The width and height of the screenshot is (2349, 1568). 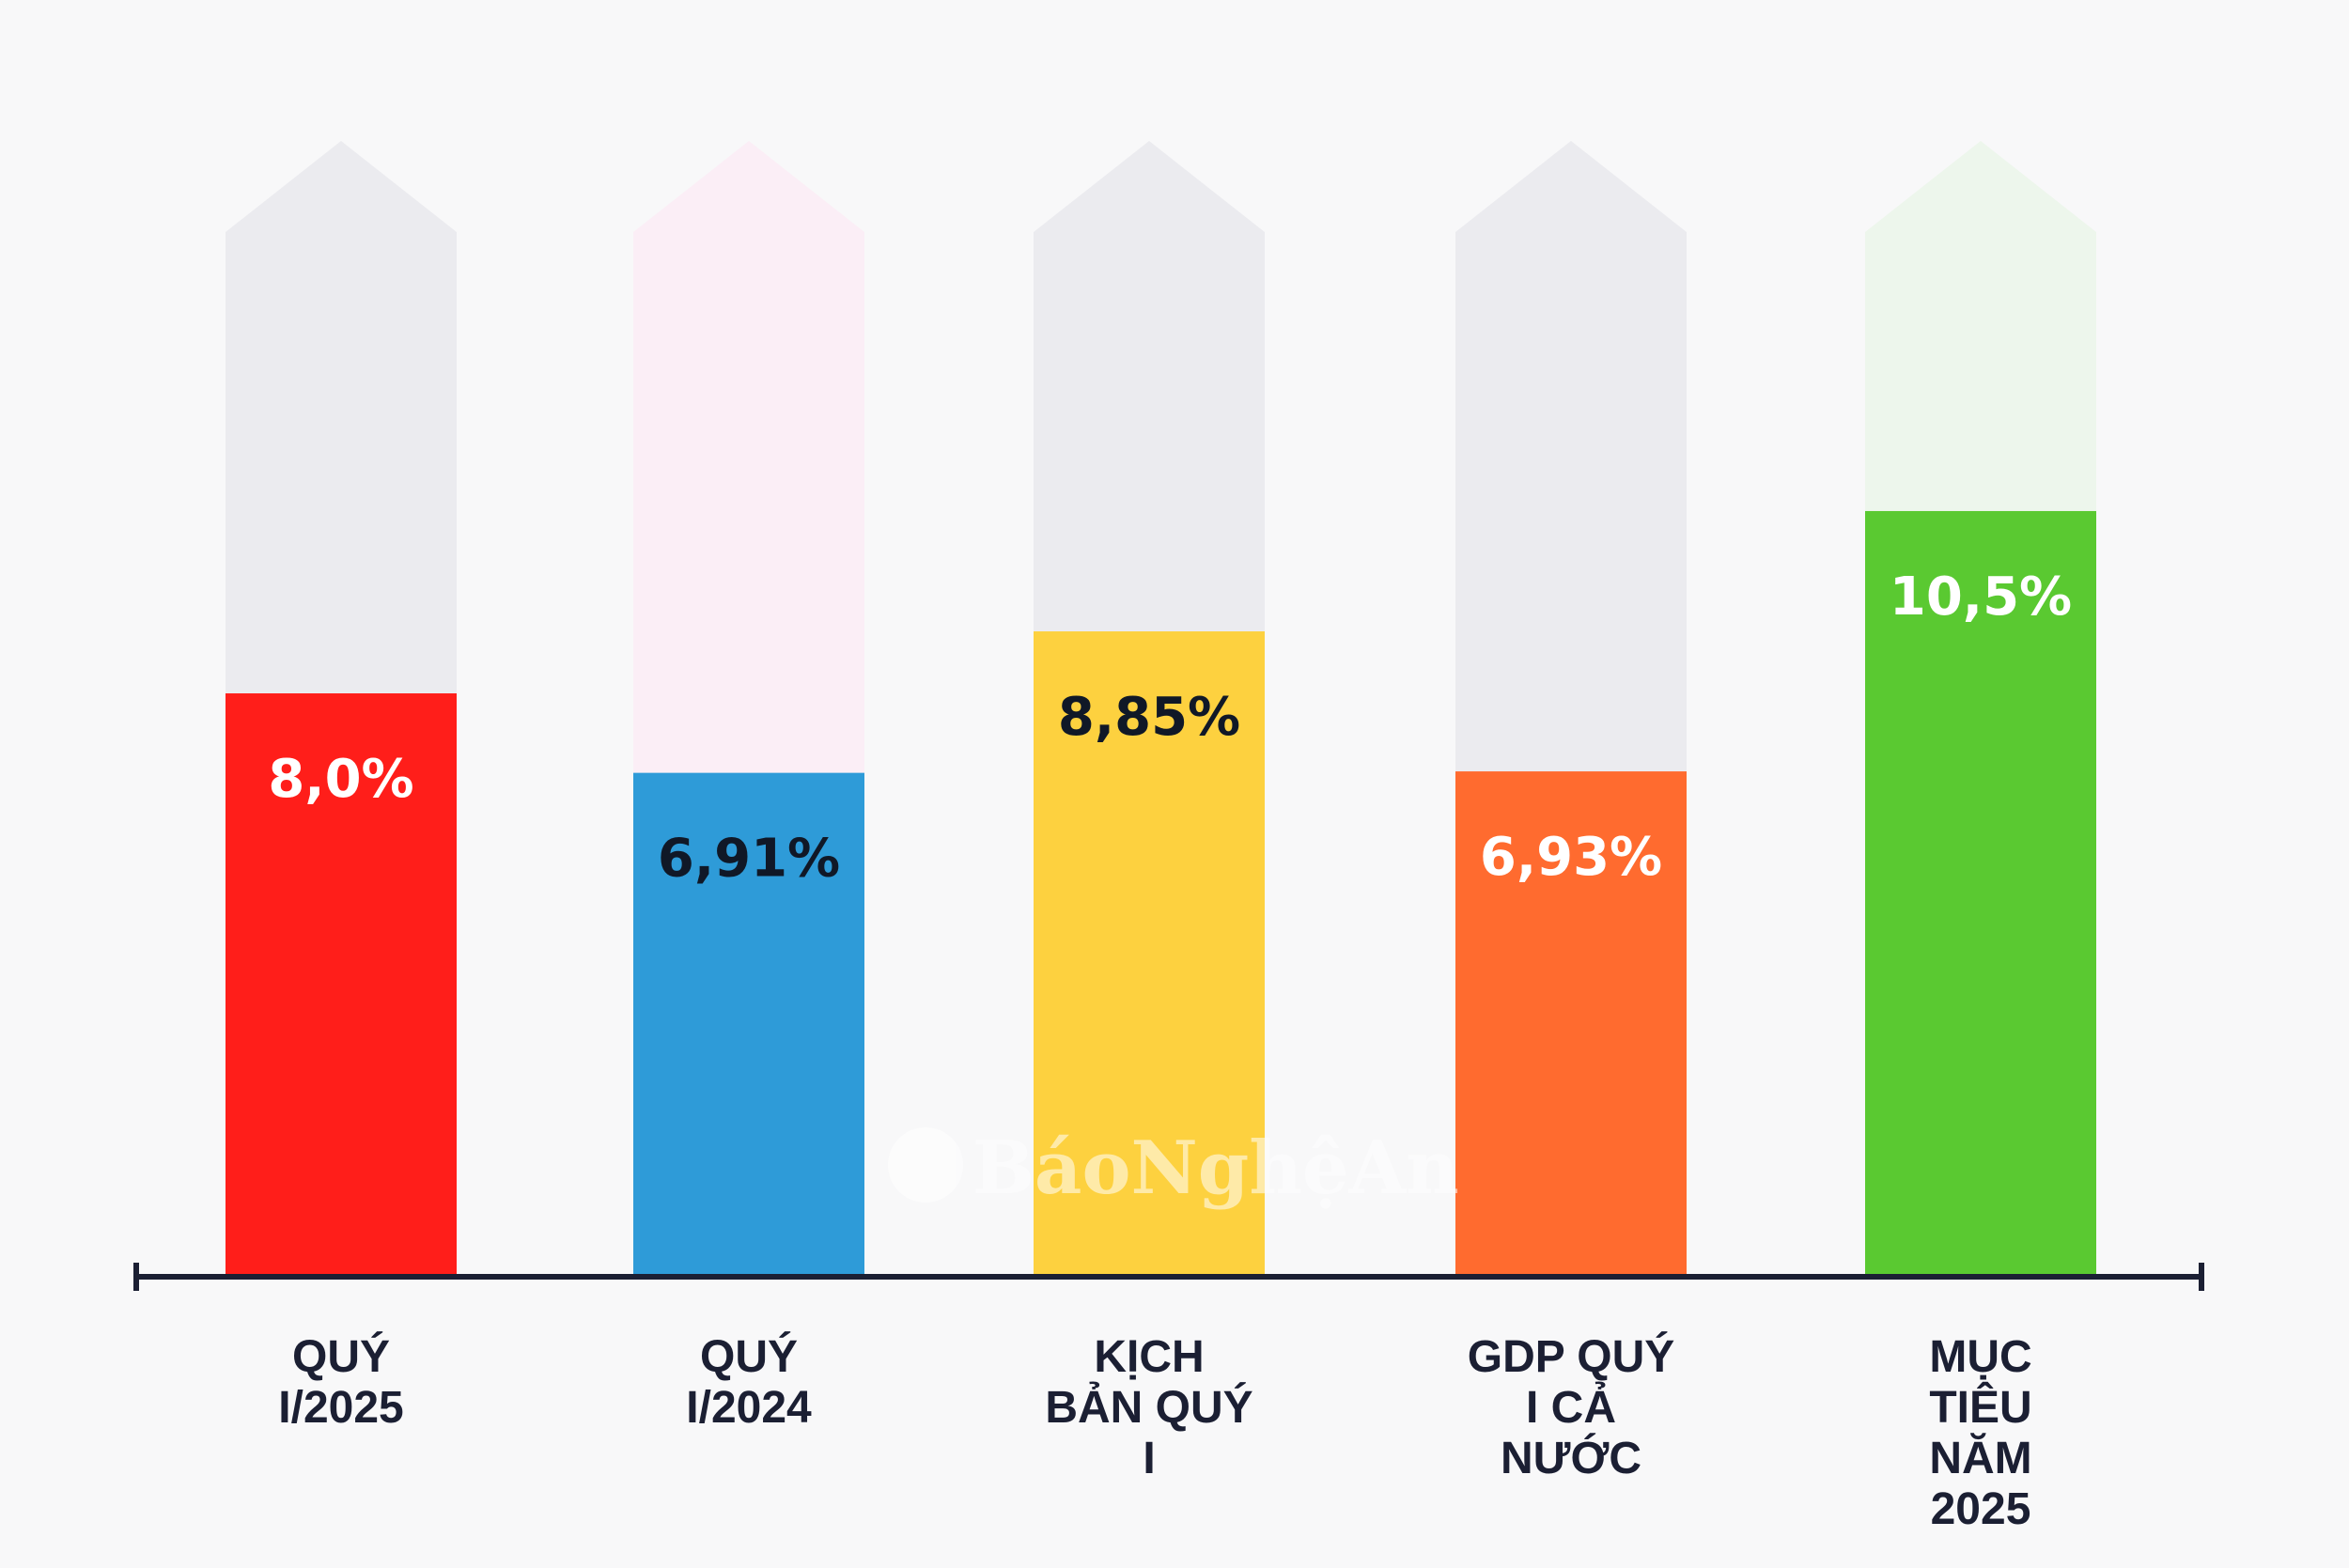 I want to click on category-label-1: QUÝ I/2024, so click(x=749, y=1382).